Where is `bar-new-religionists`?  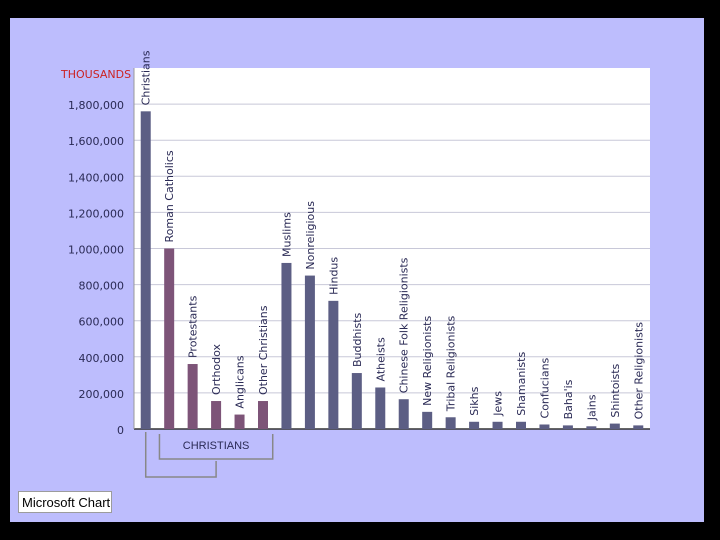
bar-new-religionists is located at coordinates (427, 420).